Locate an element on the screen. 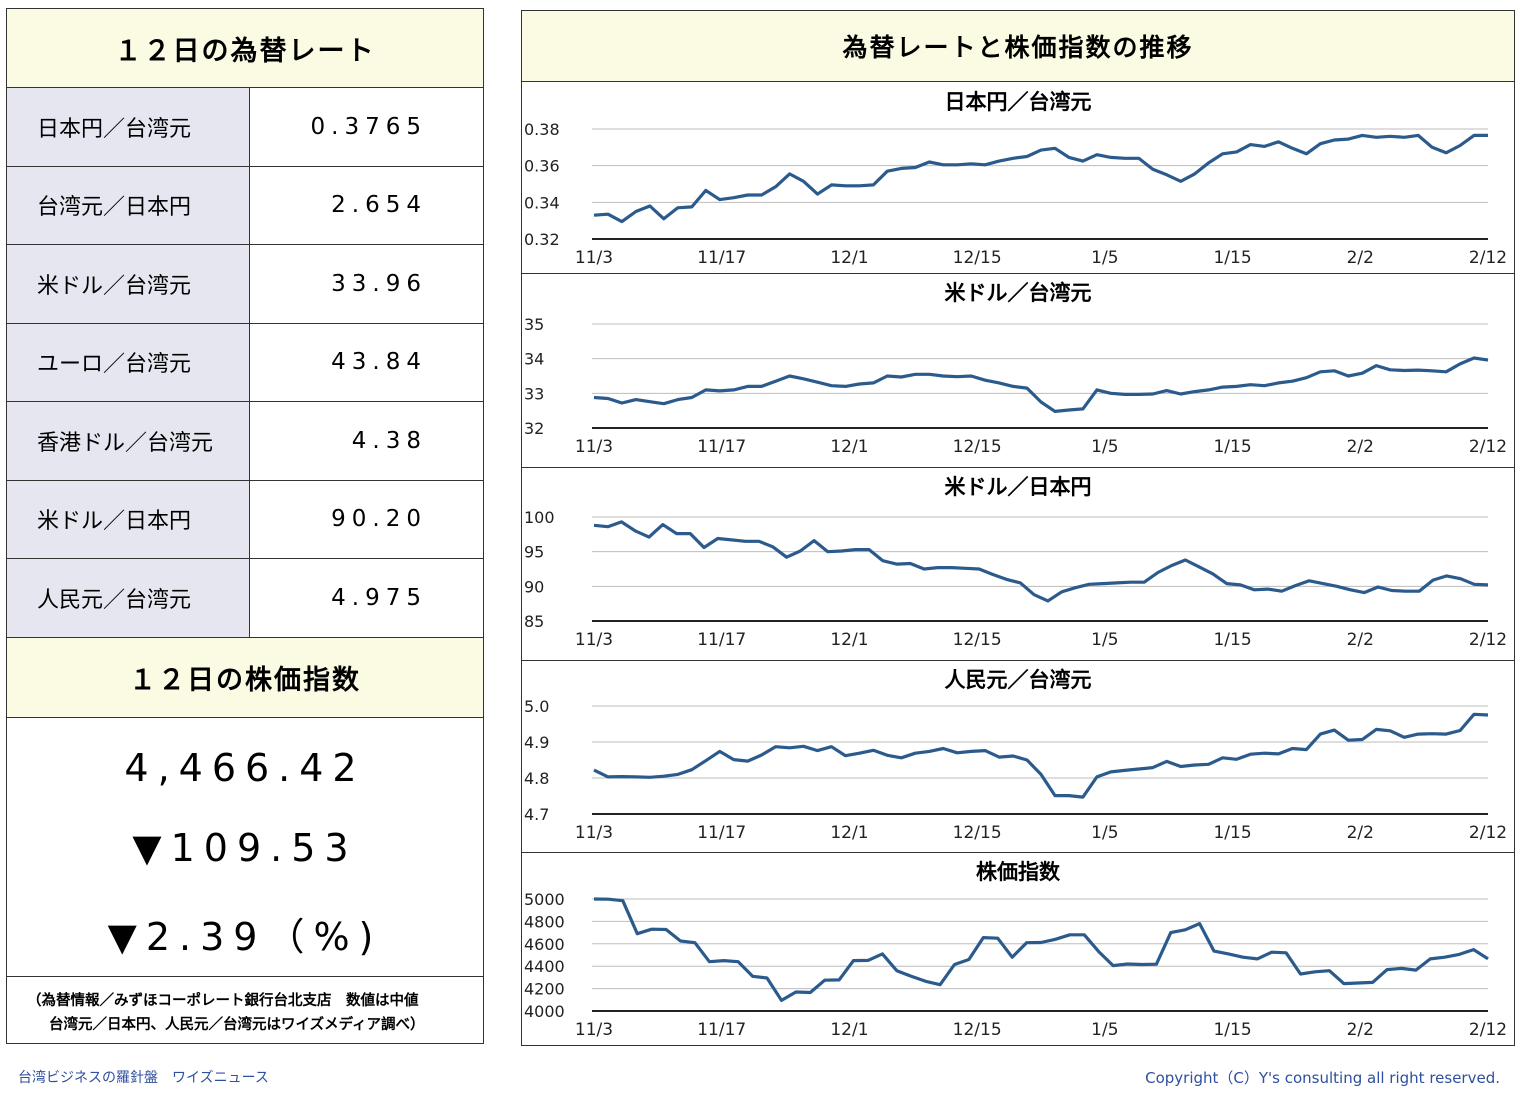 Image resolution: width=1522 pixels, height=1094 pixels. rate-row: 香港ドル／台湾元 4.38 is located at coordinates (245, 441).